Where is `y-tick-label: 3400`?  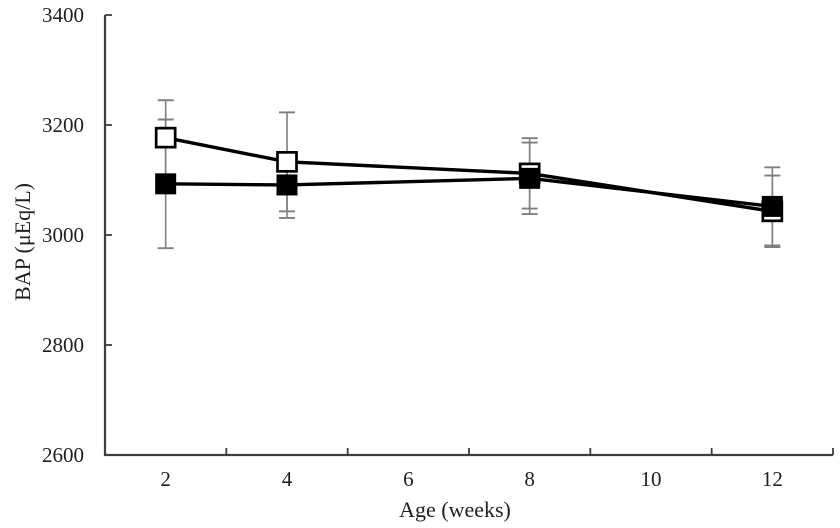
y-tick-label: 3400 is located at coordinates (63, 15).